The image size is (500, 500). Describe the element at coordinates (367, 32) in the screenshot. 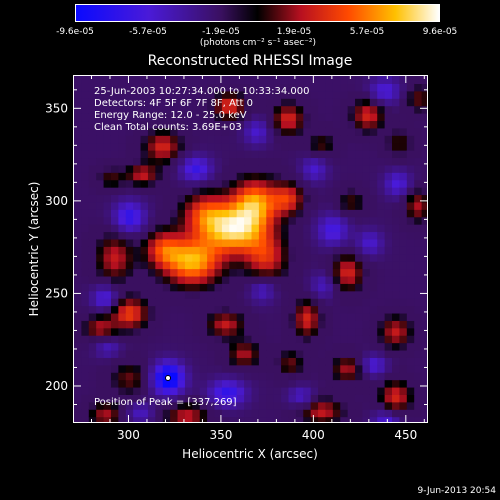

I see `colorbar-tick-label: 5.7e-05` at that location.